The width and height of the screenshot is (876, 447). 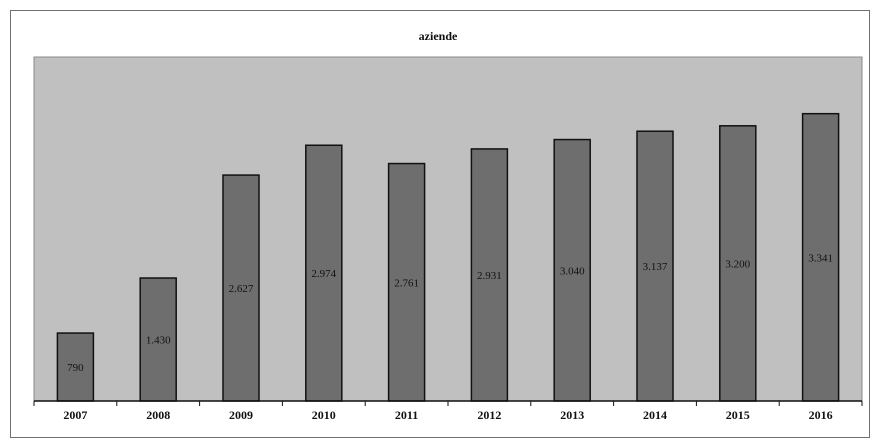 I want to click on data-label-2015: 3.200, so click(x=737, y=264).